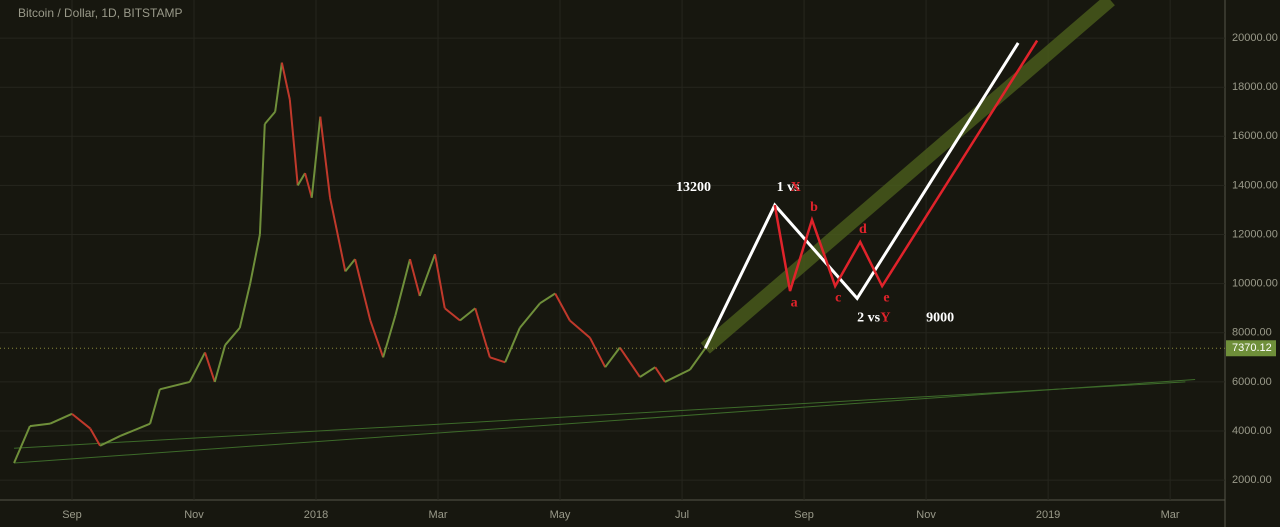 This screenshot has height=527, width=1280. I want to click on x-tick-label: 2019, so click(1048, 515).